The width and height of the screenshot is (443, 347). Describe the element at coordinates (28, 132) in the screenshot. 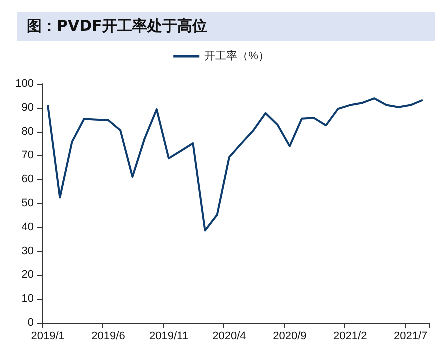

I see `y-tick-label: 80` at that location.